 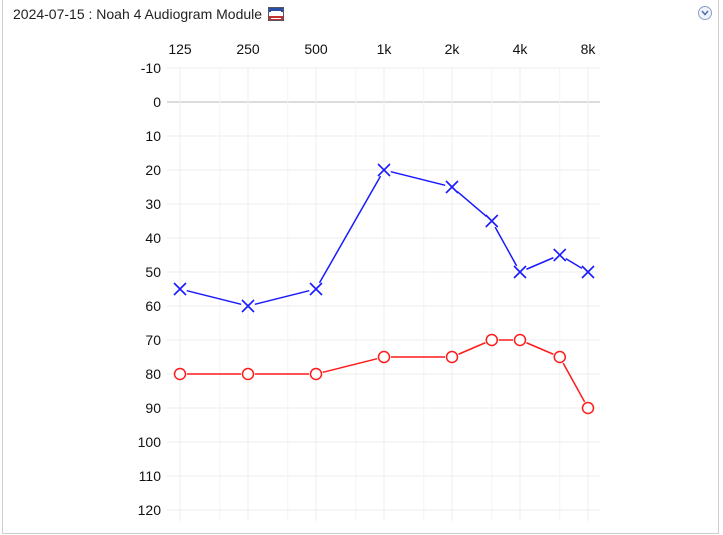 I want to click on chevron-down-icon, so click(x=705, y=13).